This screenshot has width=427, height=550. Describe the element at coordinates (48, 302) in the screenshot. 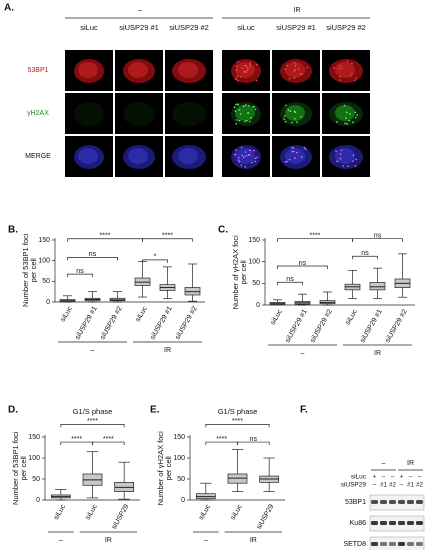

I see `y-tick-label: 0` at that location.